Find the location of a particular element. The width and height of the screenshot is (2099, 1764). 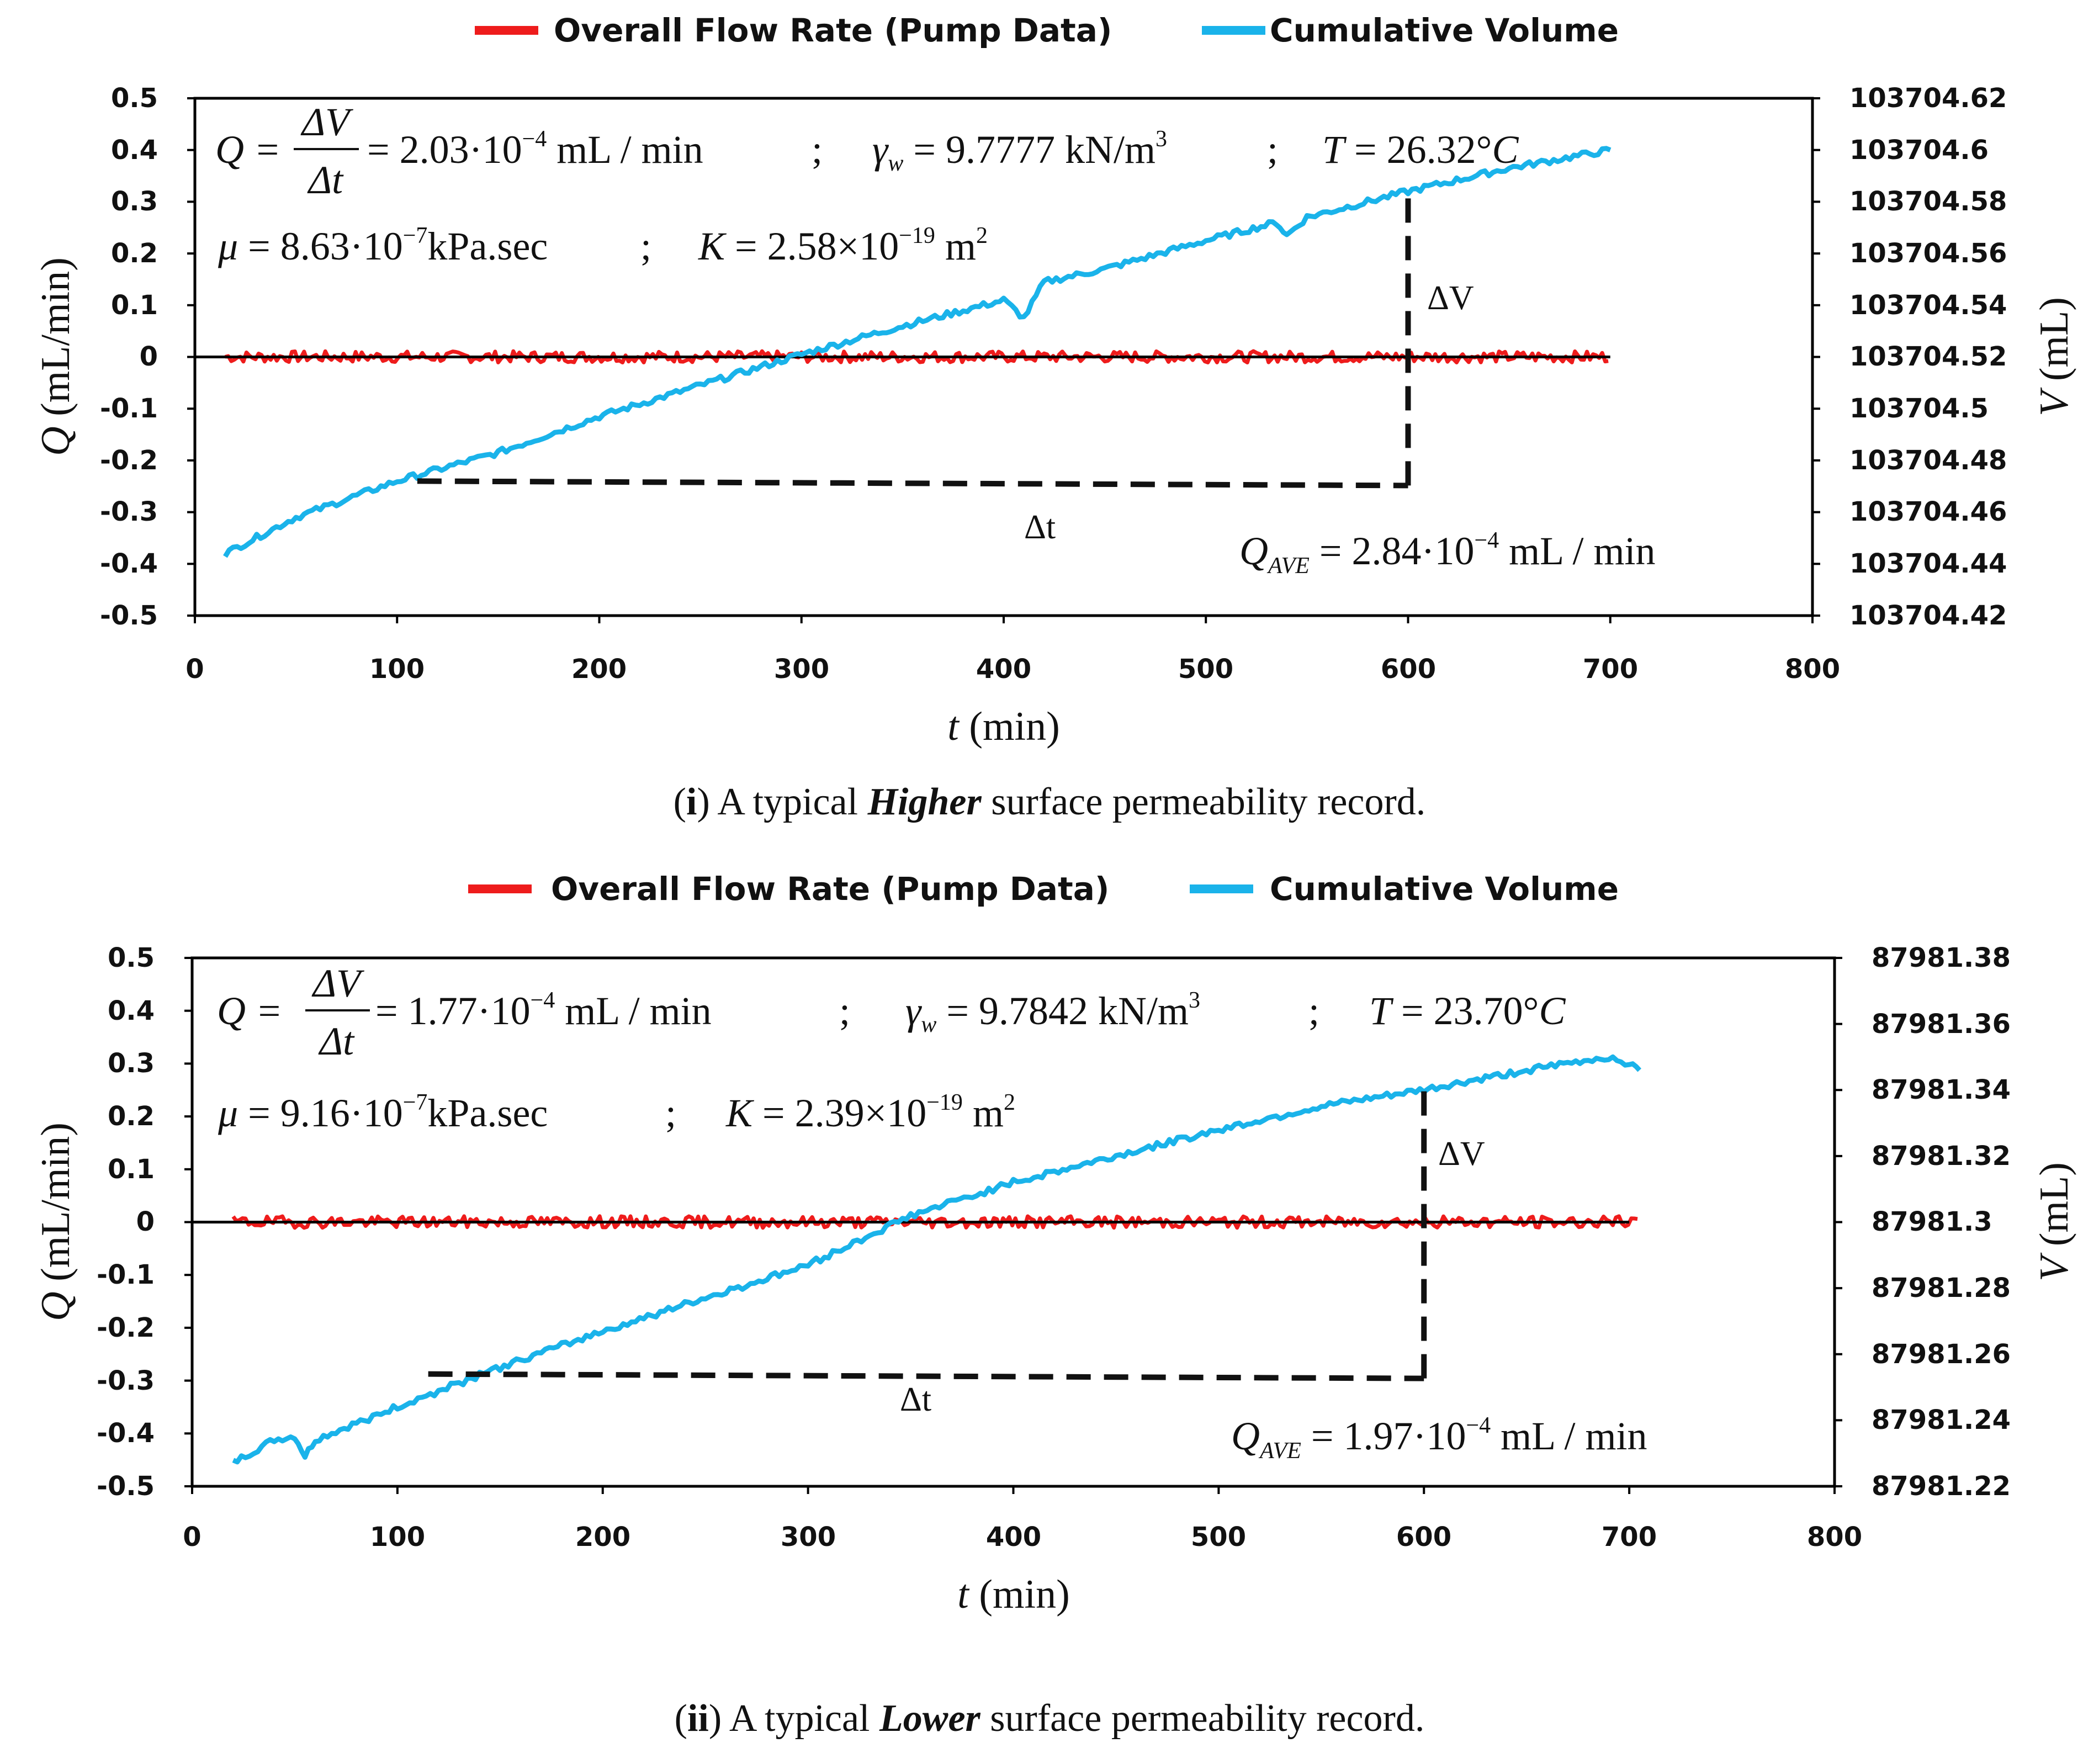

chart-2-eq-sep-3: ; is located at coordinates (670, 1113).